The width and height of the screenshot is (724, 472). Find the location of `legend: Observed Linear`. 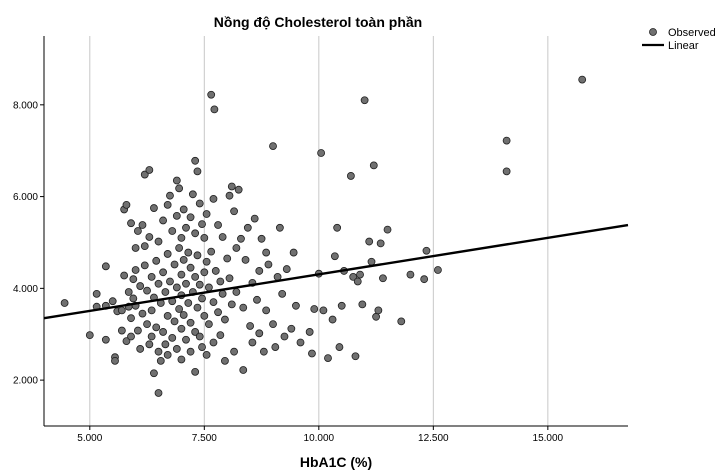

legend: Observed Linear is located at coordinates (679, 39).